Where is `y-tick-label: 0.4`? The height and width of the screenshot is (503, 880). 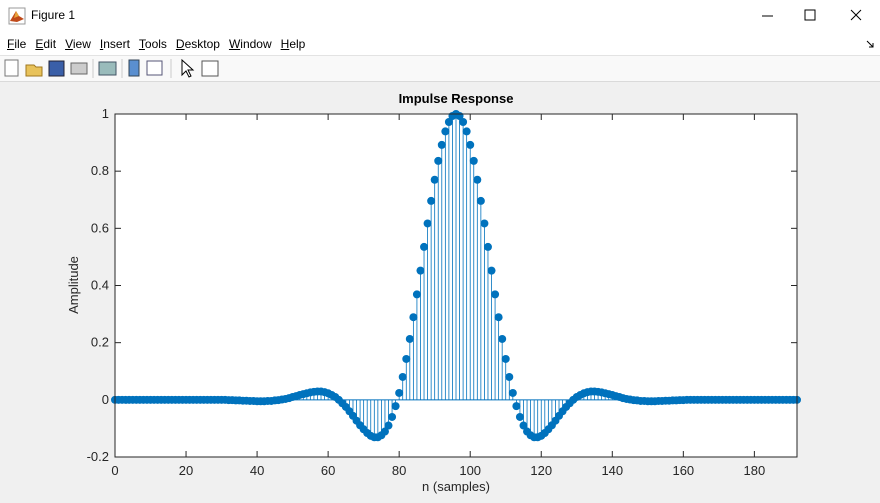 y-tick-label: 0.4 is located at coordinates (100, 285).